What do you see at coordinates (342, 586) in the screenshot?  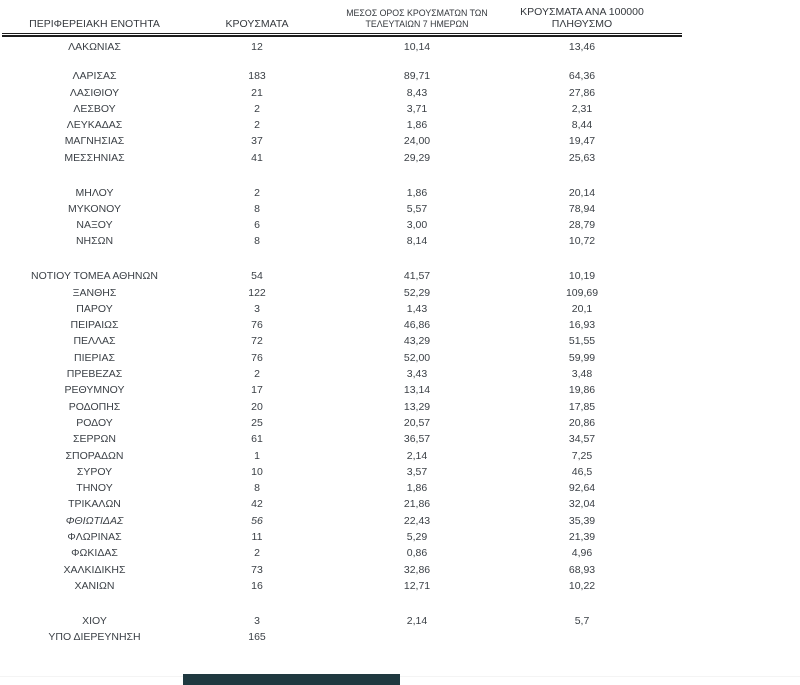 I see `table-row: ΧΑΝΙΩΝ 16 12,71 10,22` at bounding box center [342, 586].